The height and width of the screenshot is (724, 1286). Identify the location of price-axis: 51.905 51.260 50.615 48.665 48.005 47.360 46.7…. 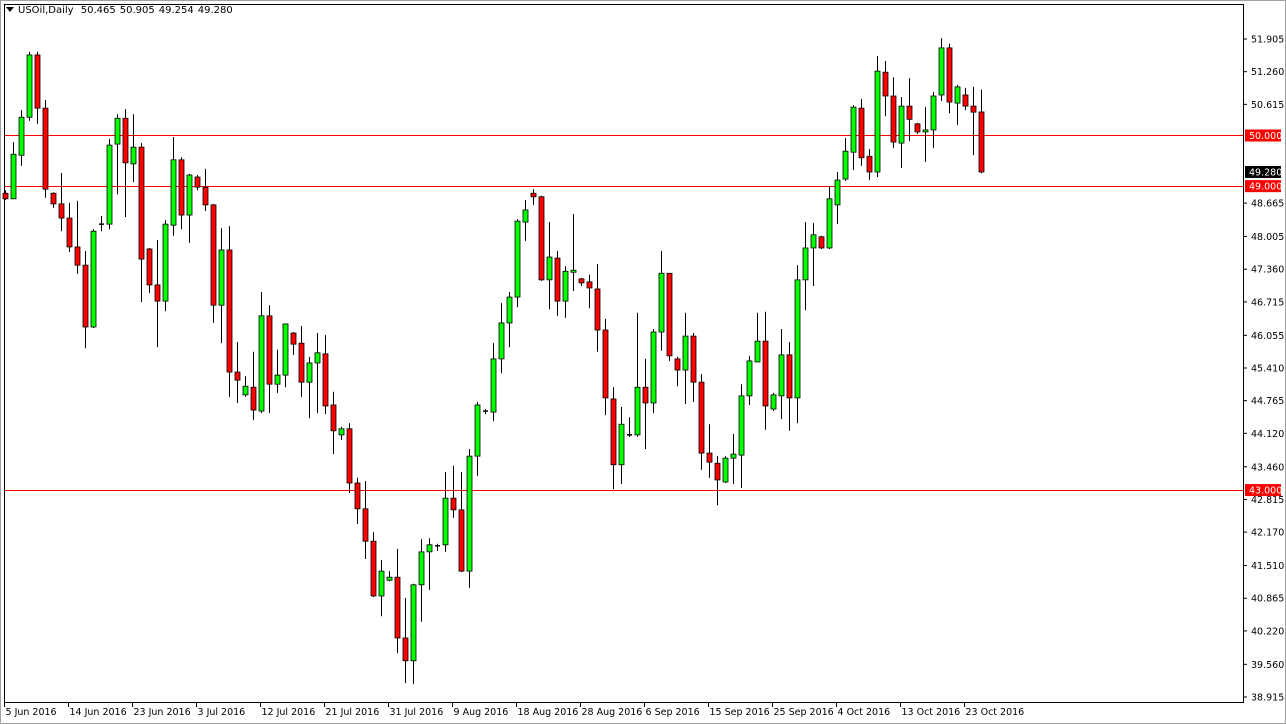
(1263, 369).